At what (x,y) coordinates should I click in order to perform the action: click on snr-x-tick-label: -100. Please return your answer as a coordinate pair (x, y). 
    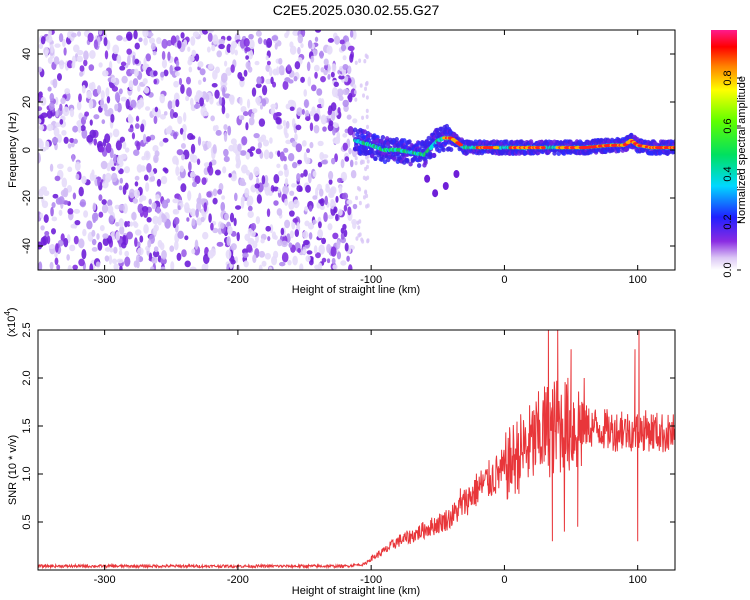
    Looking at the image, I should click on (371, 580).